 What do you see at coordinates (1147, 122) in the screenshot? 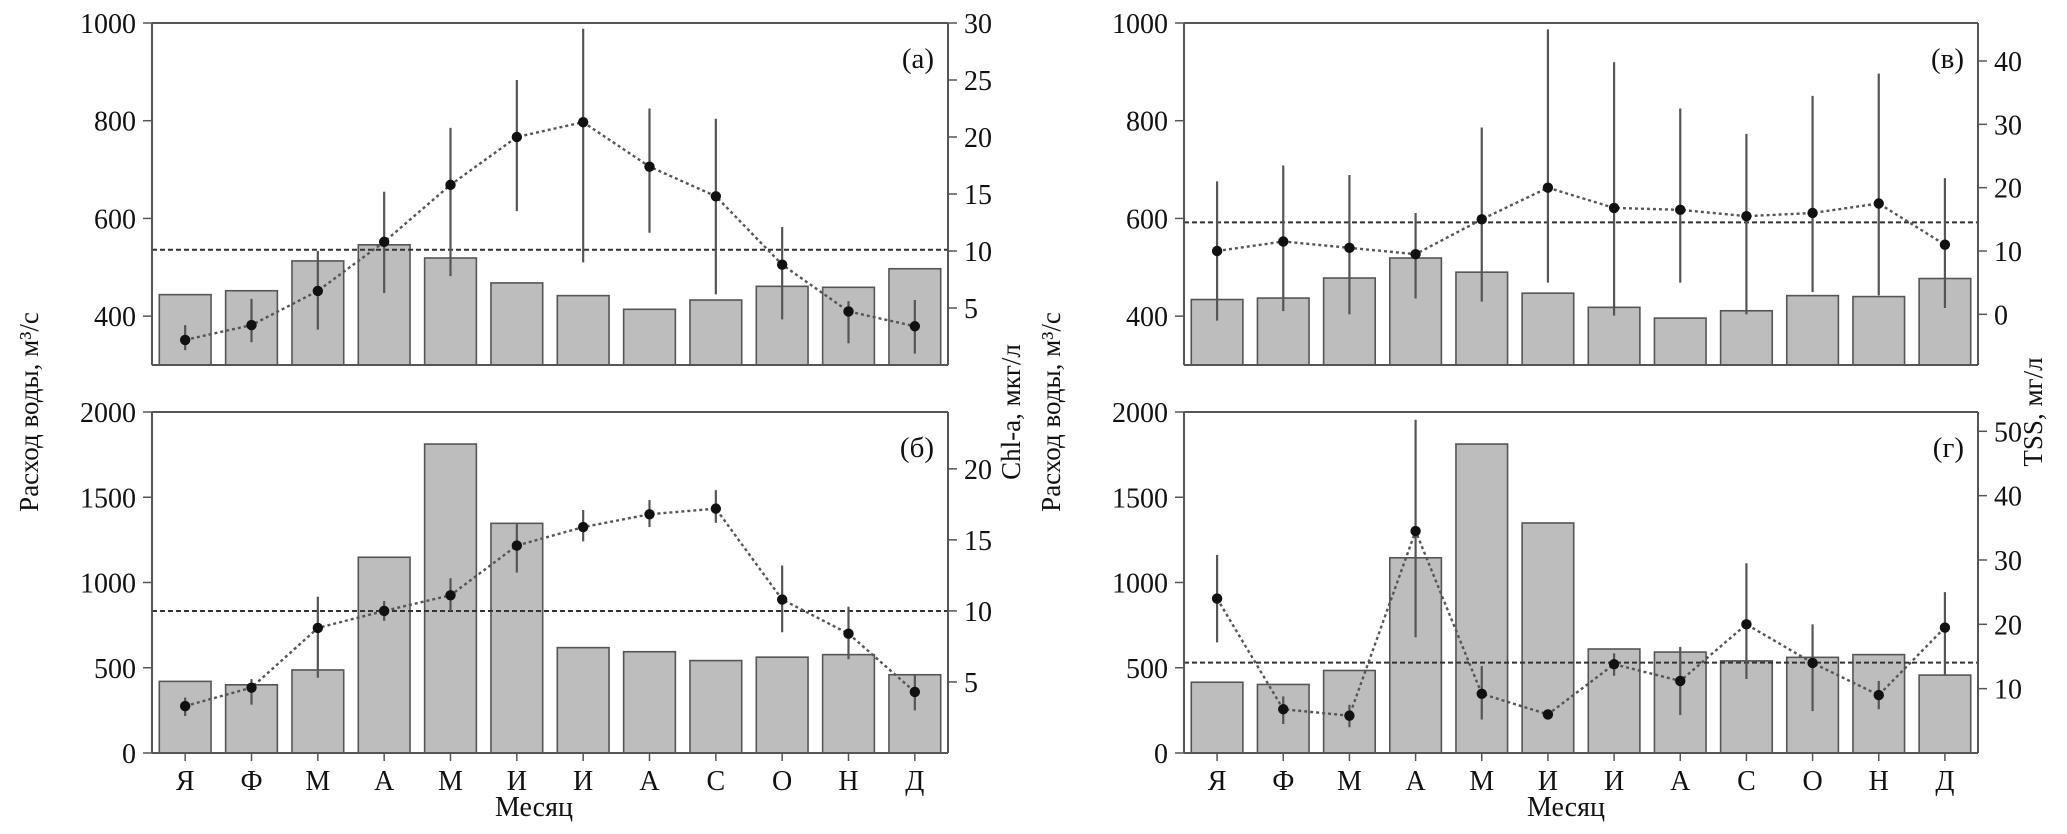
I see `y-tick-label-left: 800` at bounding box center [1147, 122].